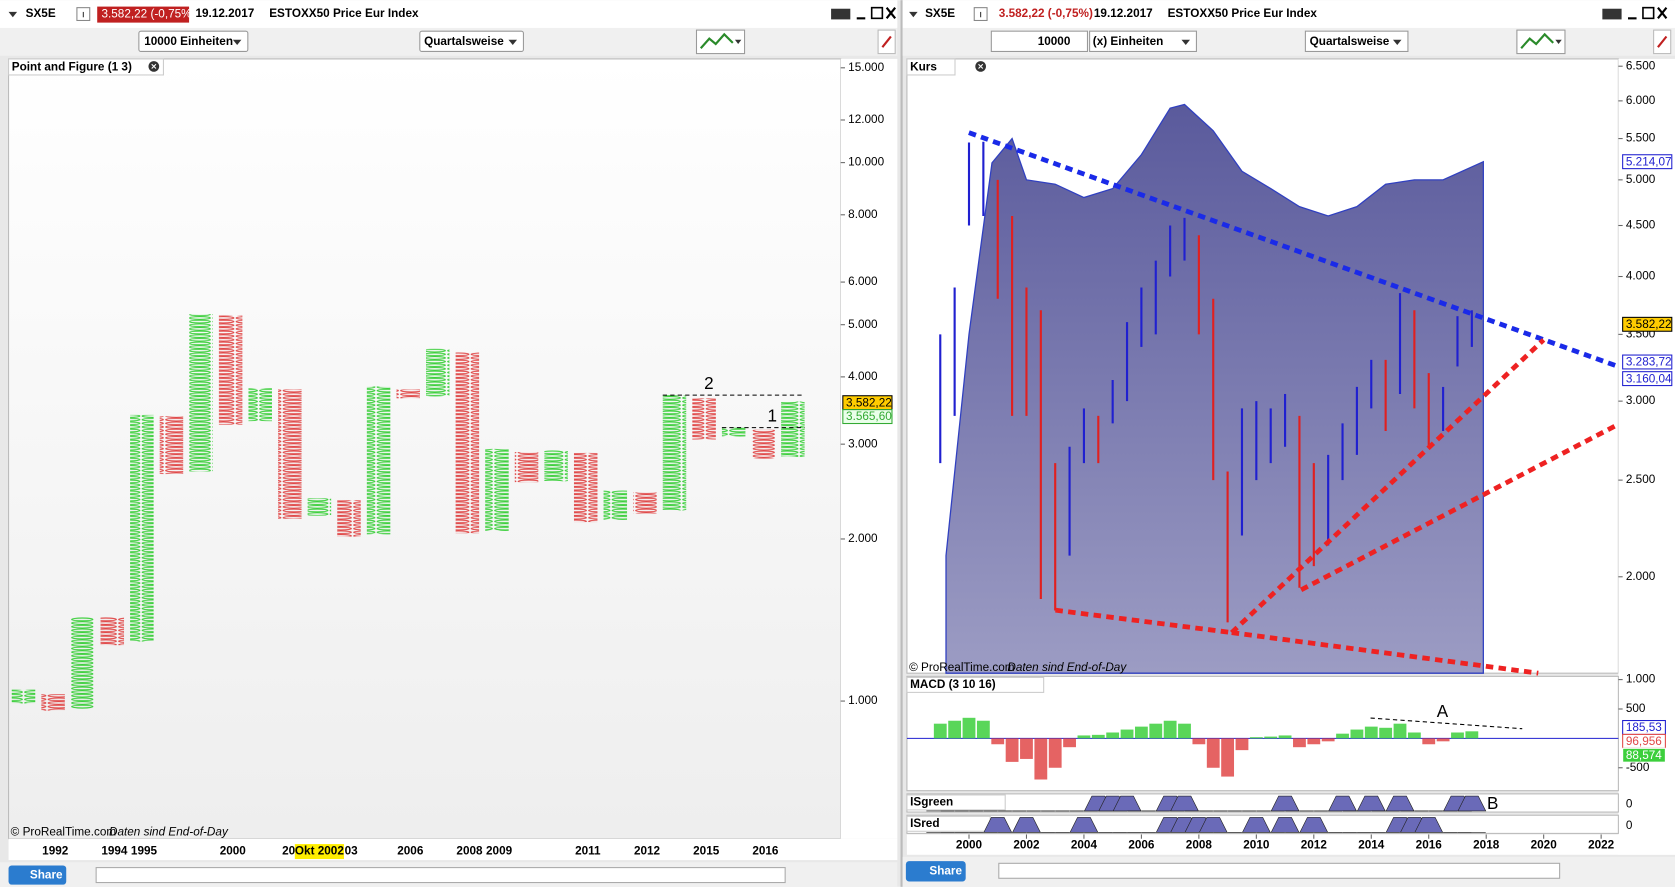  What do you see at coordinates (1644, 727) in the screenshot?
I see `price-label: 185,53` at bounding box center [1644, 727].